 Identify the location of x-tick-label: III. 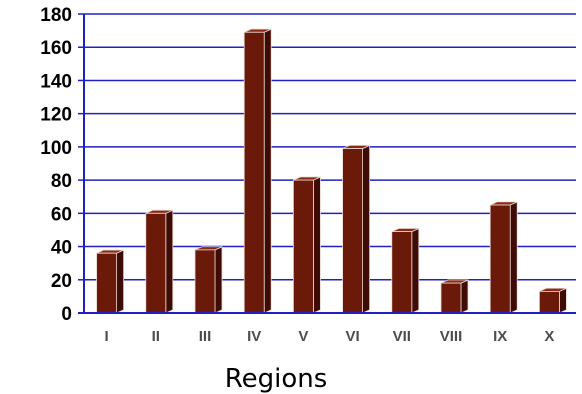
(205, 336).